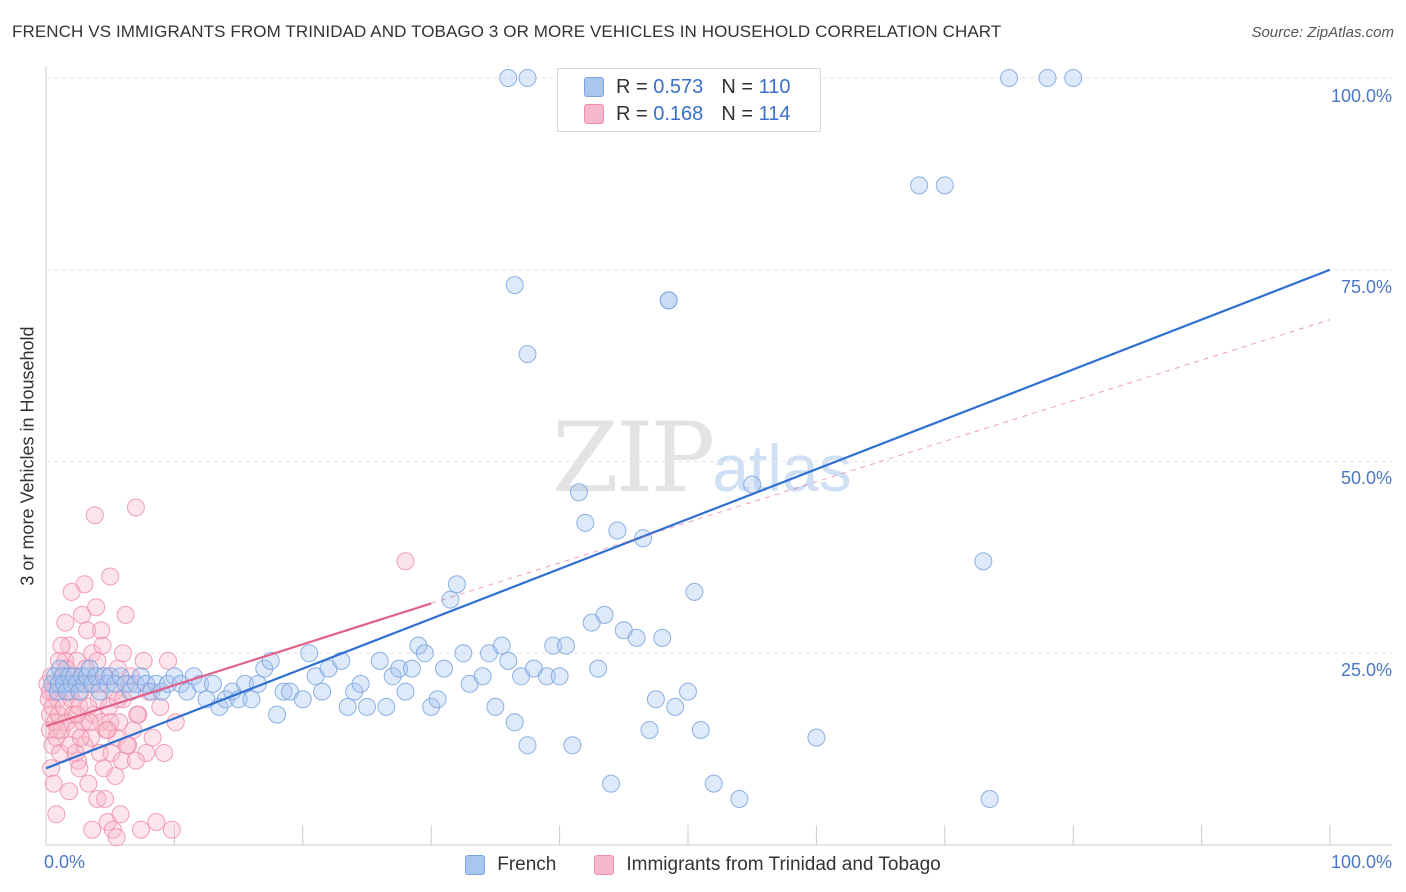  What do you see at coordinates (65, 862) in the screenshot?
I see `x-tick-label-min: 0.0%` at bounding box center [65, 862].